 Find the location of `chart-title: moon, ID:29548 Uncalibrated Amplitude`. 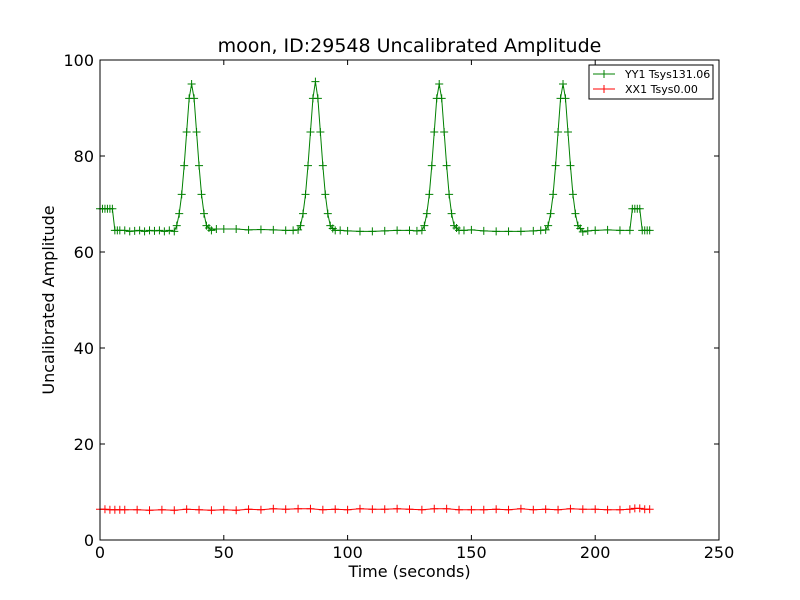

chart-title: moon, ID:29548 Uncalibrated Amplitude is located at coordinates (410, 46).